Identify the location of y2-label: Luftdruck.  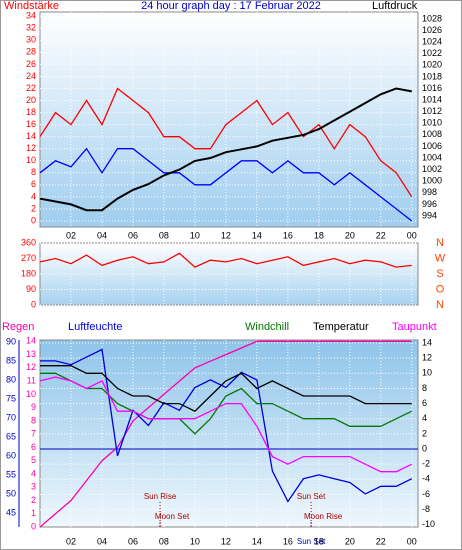
(395, 6).